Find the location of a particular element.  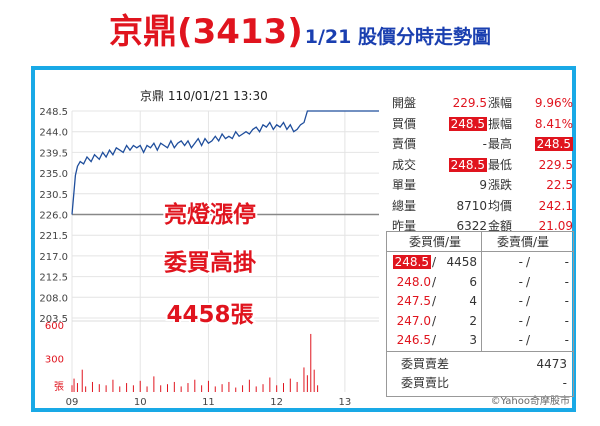

quote-label-text: 金額 is located at coordinates (500, 226).